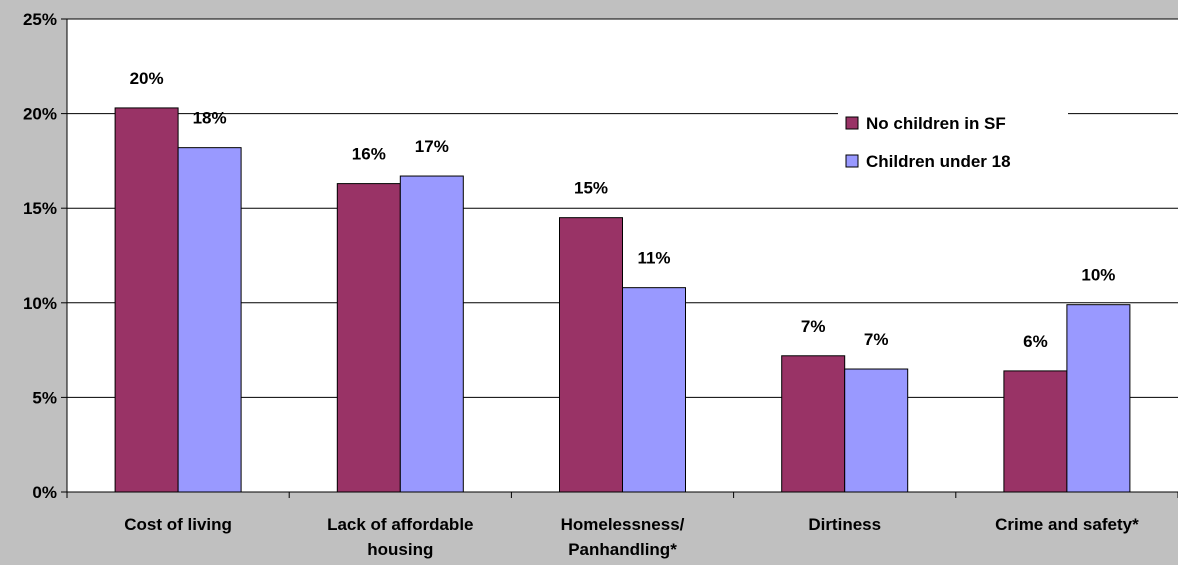 This screenshot has height=565, width=1178. What do you see at coordinates (400, 549) in the screenshot?
I see `x-category-label: housing` at bounding box center [400, 549].